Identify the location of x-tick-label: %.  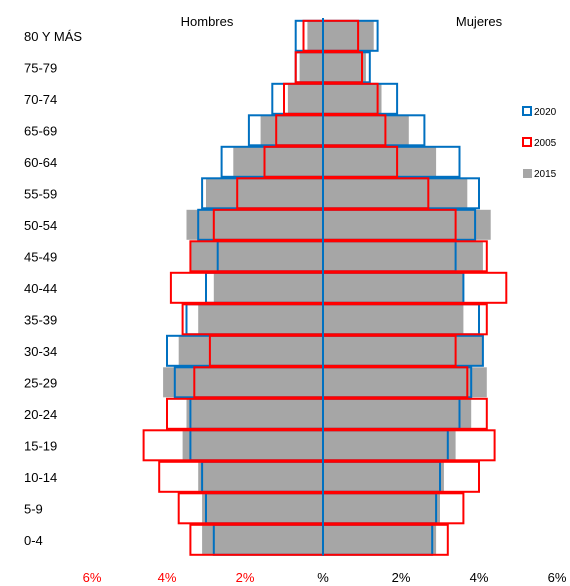
(323, 577).